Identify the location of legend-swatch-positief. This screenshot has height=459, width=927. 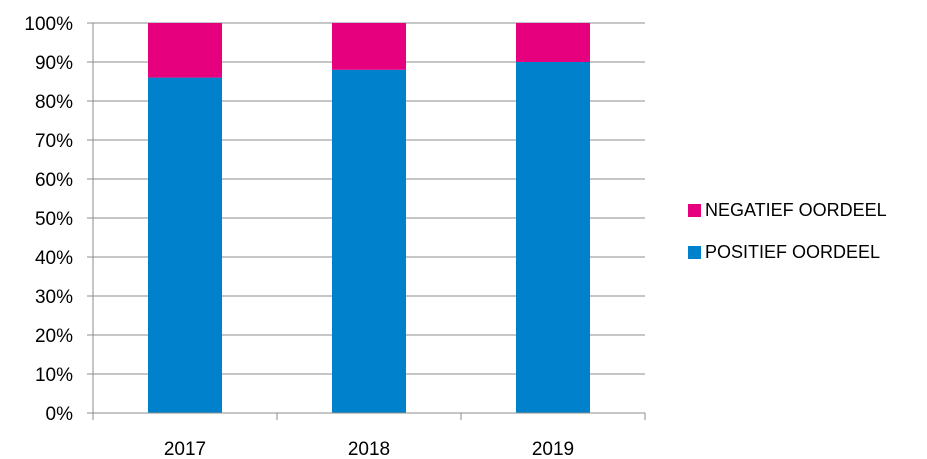
(694, 252).